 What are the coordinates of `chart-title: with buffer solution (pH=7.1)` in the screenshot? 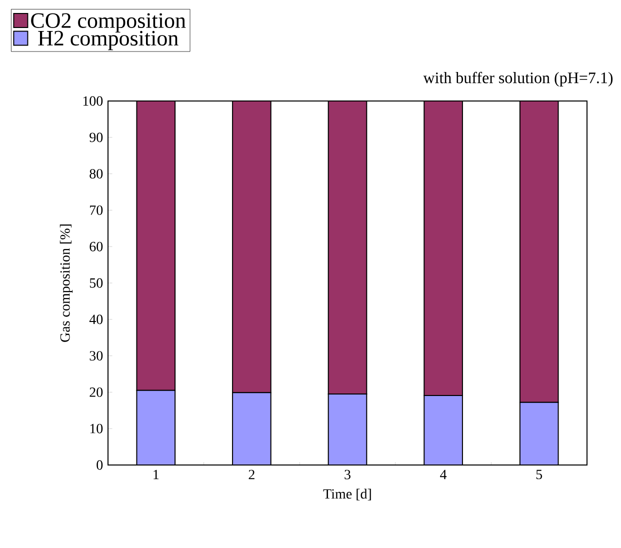 It's located at (518, 79).